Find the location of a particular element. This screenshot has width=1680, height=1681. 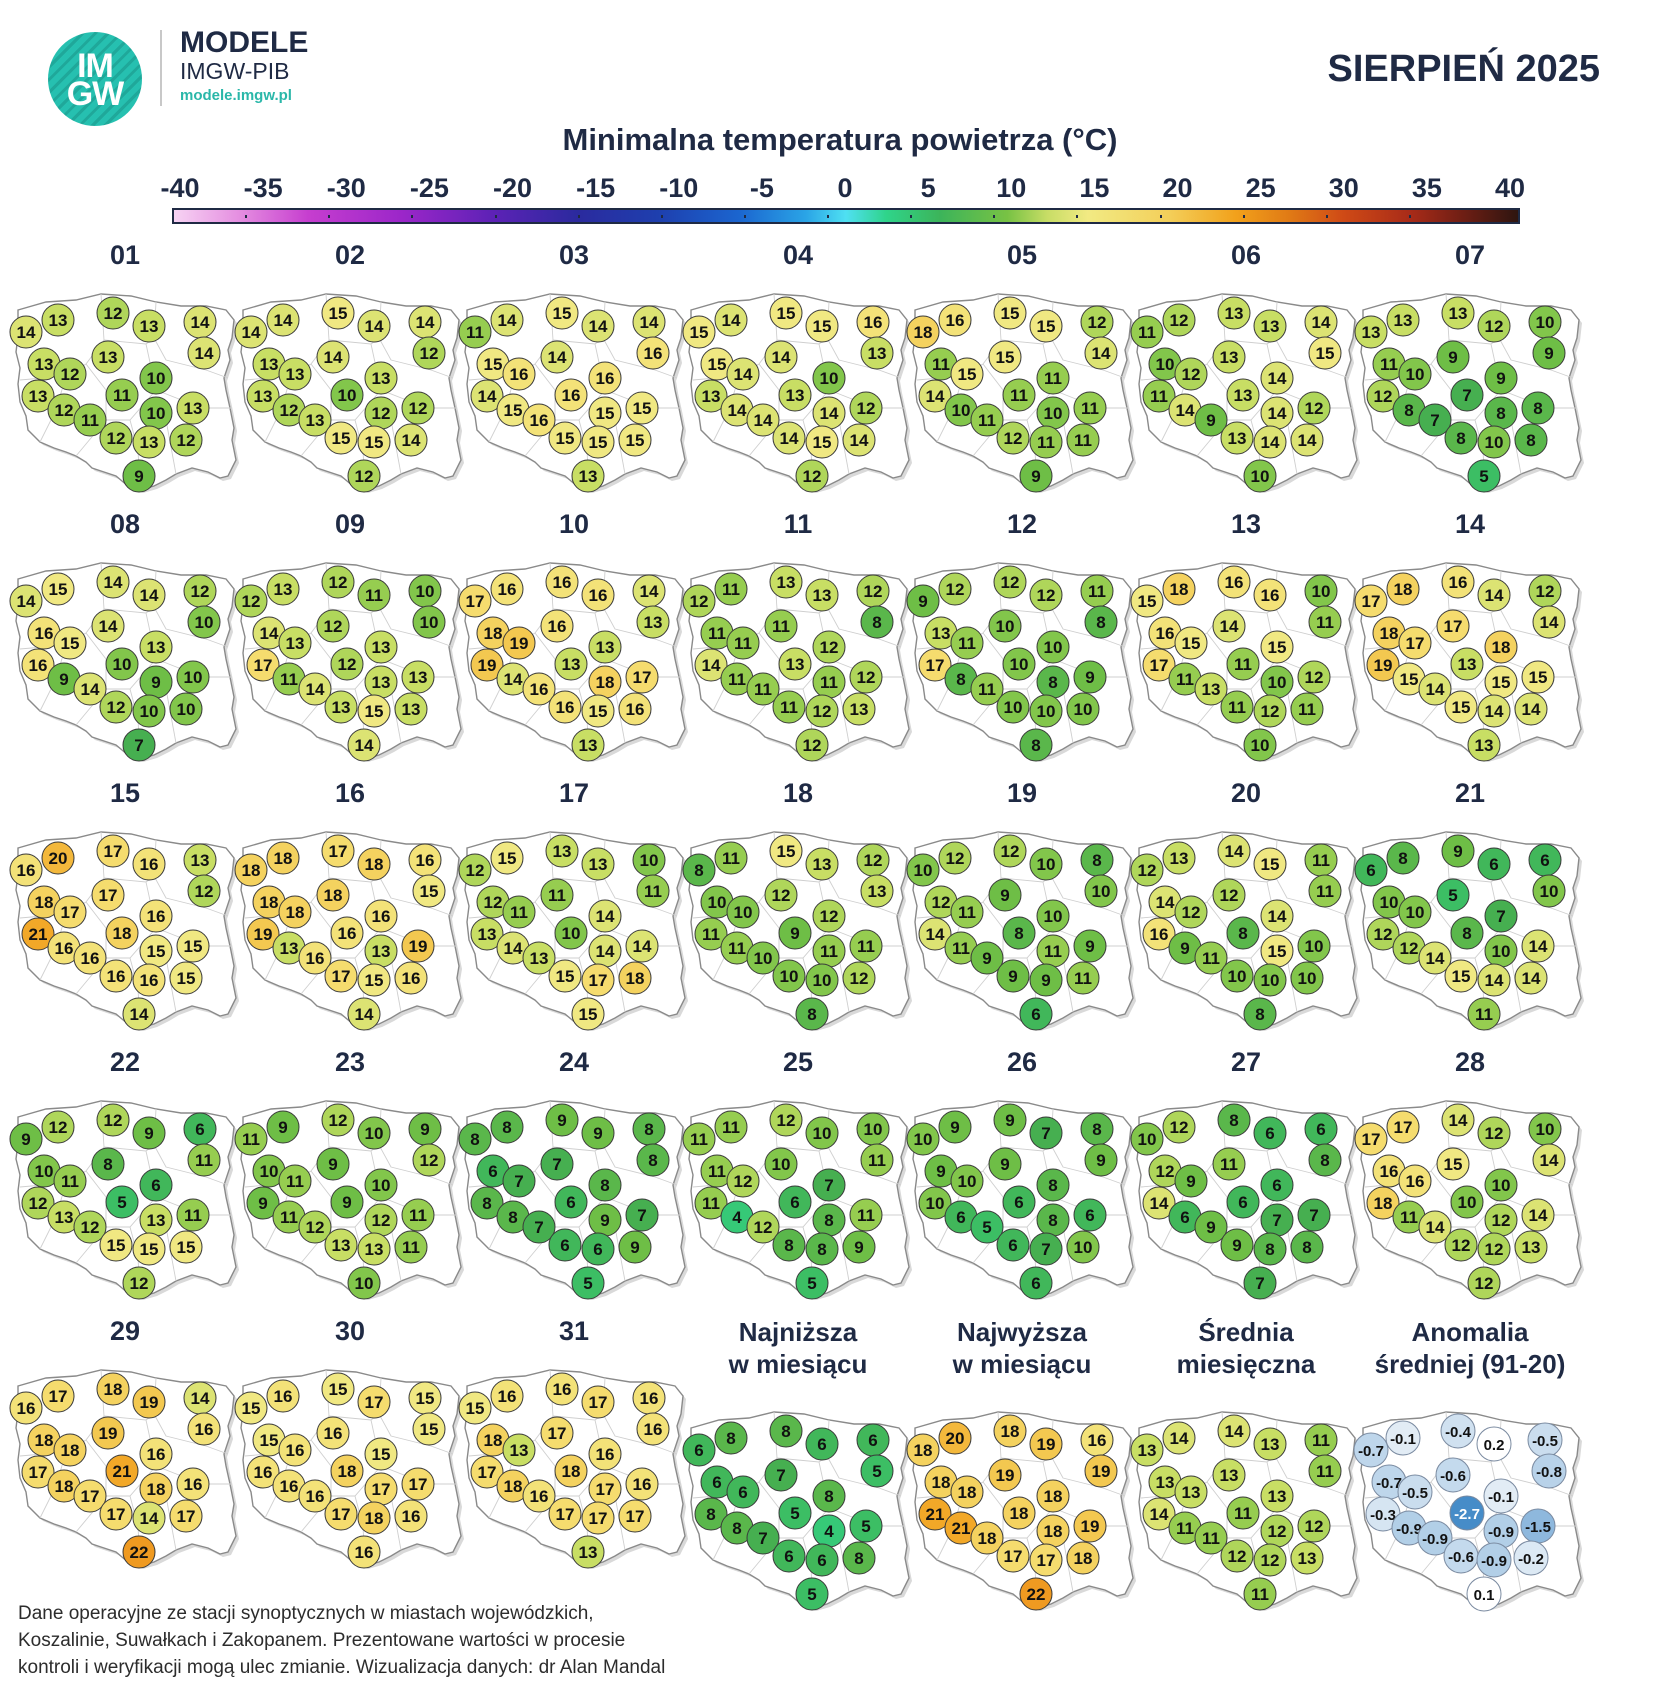

station-value: -0.6 is located at coordinates (1461, 1557).